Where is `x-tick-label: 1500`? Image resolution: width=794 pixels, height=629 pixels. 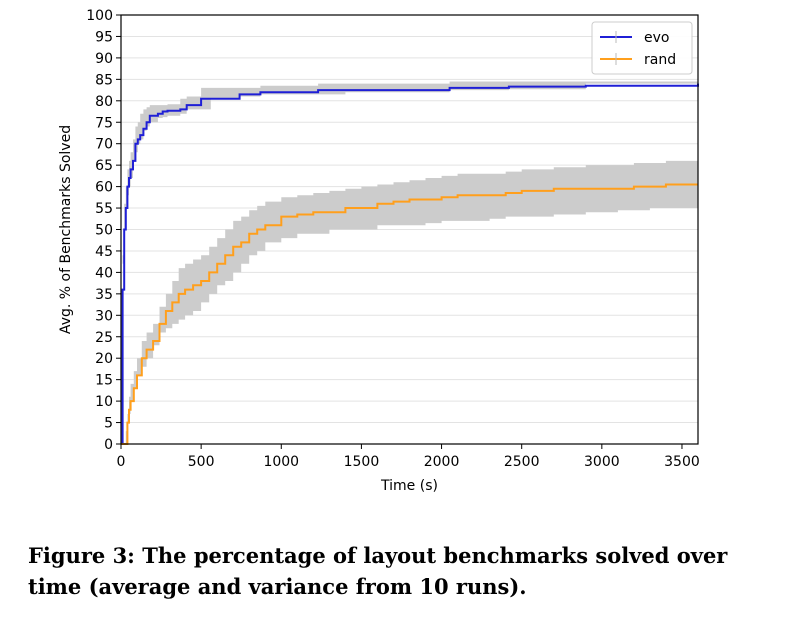 x-tick-label: 1500 is located at coordinates (362, 462).